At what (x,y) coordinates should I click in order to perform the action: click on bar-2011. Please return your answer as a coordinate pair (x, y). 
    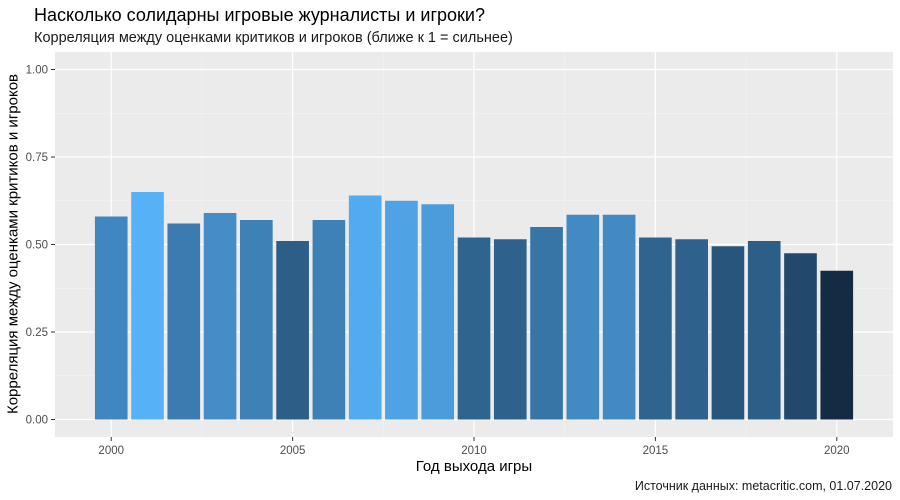
    Looking at the image, I should click on (510, 329).